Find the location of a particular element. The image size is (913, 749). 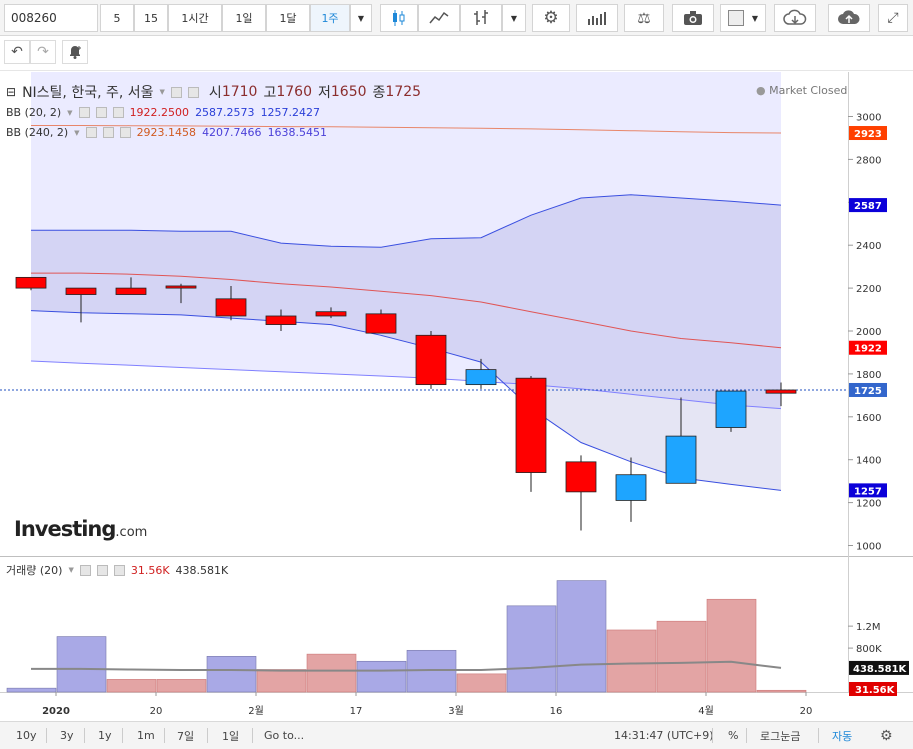

time-tick-label: 20 is located at coordinates (806, 711).